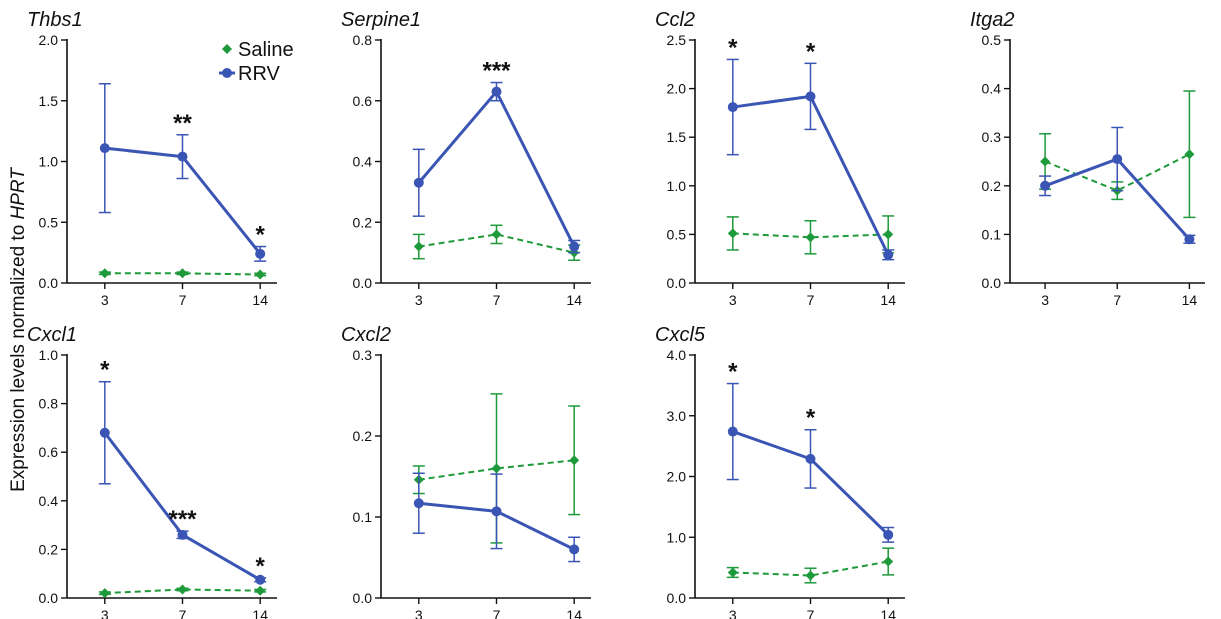 This screenshot has height=619, width=1221. Describe the element at coordinates (49, 101) in the screenshot. I see `y-tick-label: 1.5` at that location.